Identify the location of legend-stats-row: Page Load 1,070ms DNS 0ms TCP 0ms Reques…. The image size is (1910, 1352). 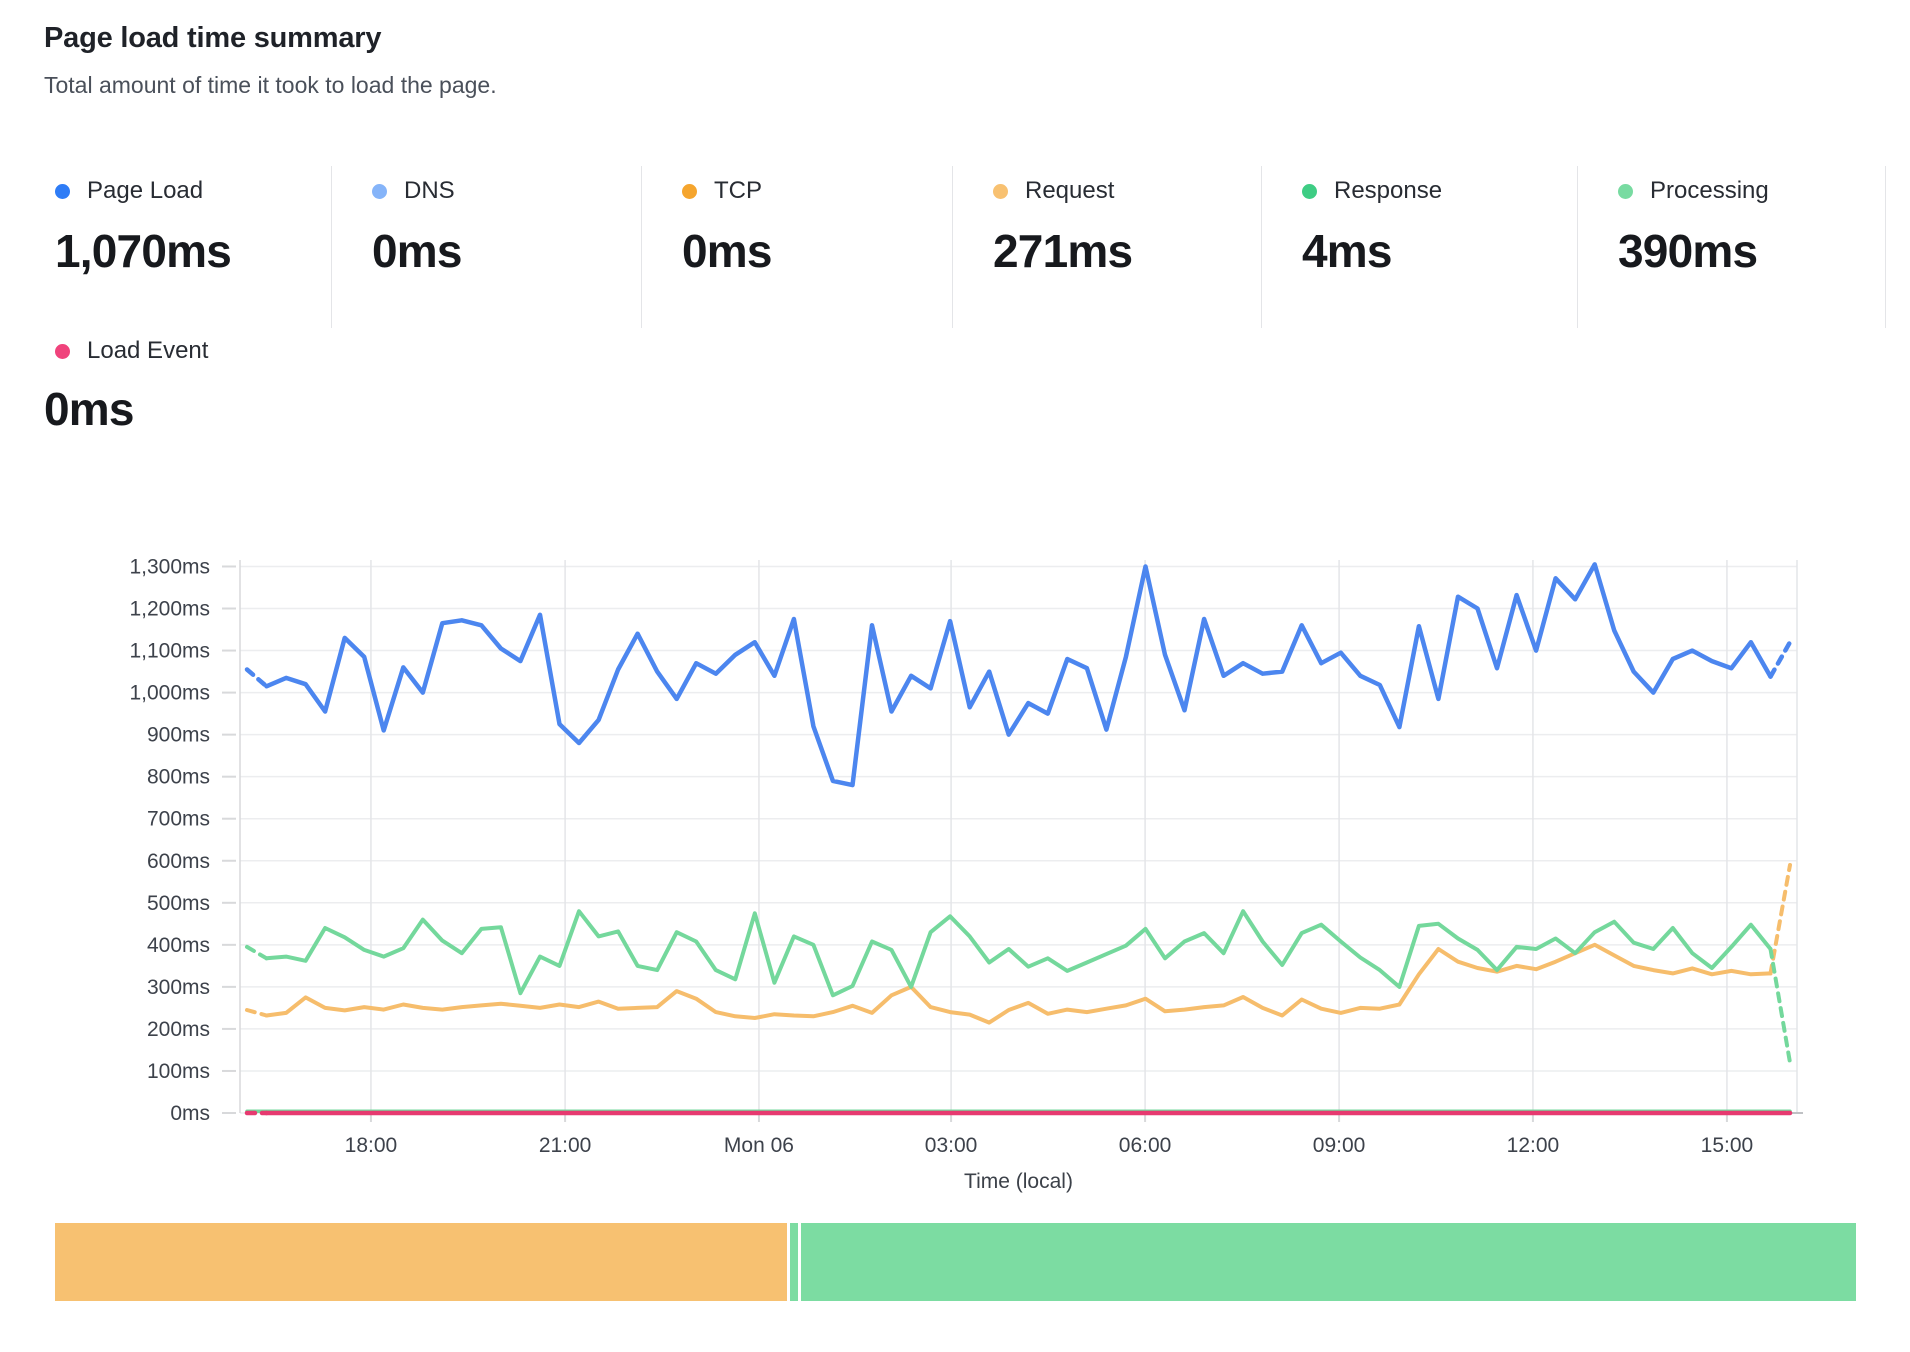
(965, 247).